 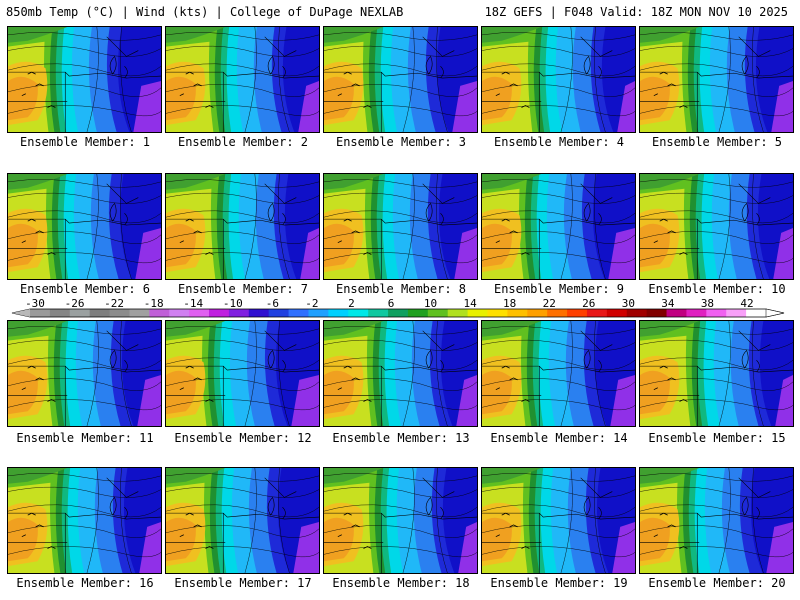 What do you see at coordinates (559, 289) in the screenshot?
I see `ensemble-member-label: Ensemble Member: 9` at bounding box center [559, 289].